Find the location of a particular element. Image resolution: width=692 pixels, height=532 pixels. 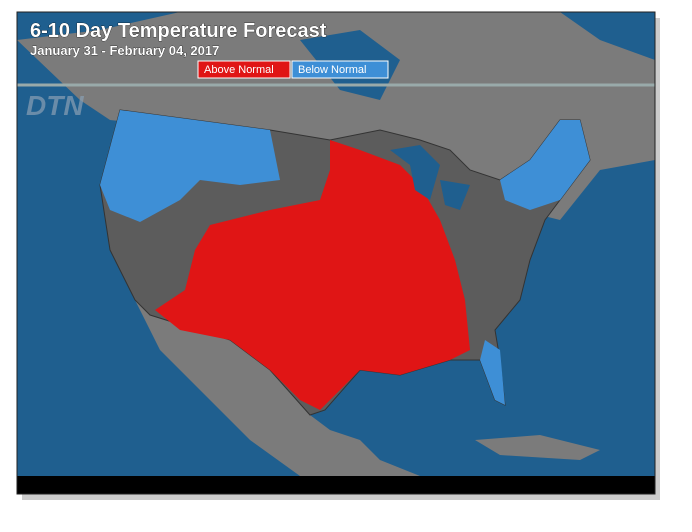

subtitle: January 31 - February 04, 2017 is located at coordinates (124, 50).